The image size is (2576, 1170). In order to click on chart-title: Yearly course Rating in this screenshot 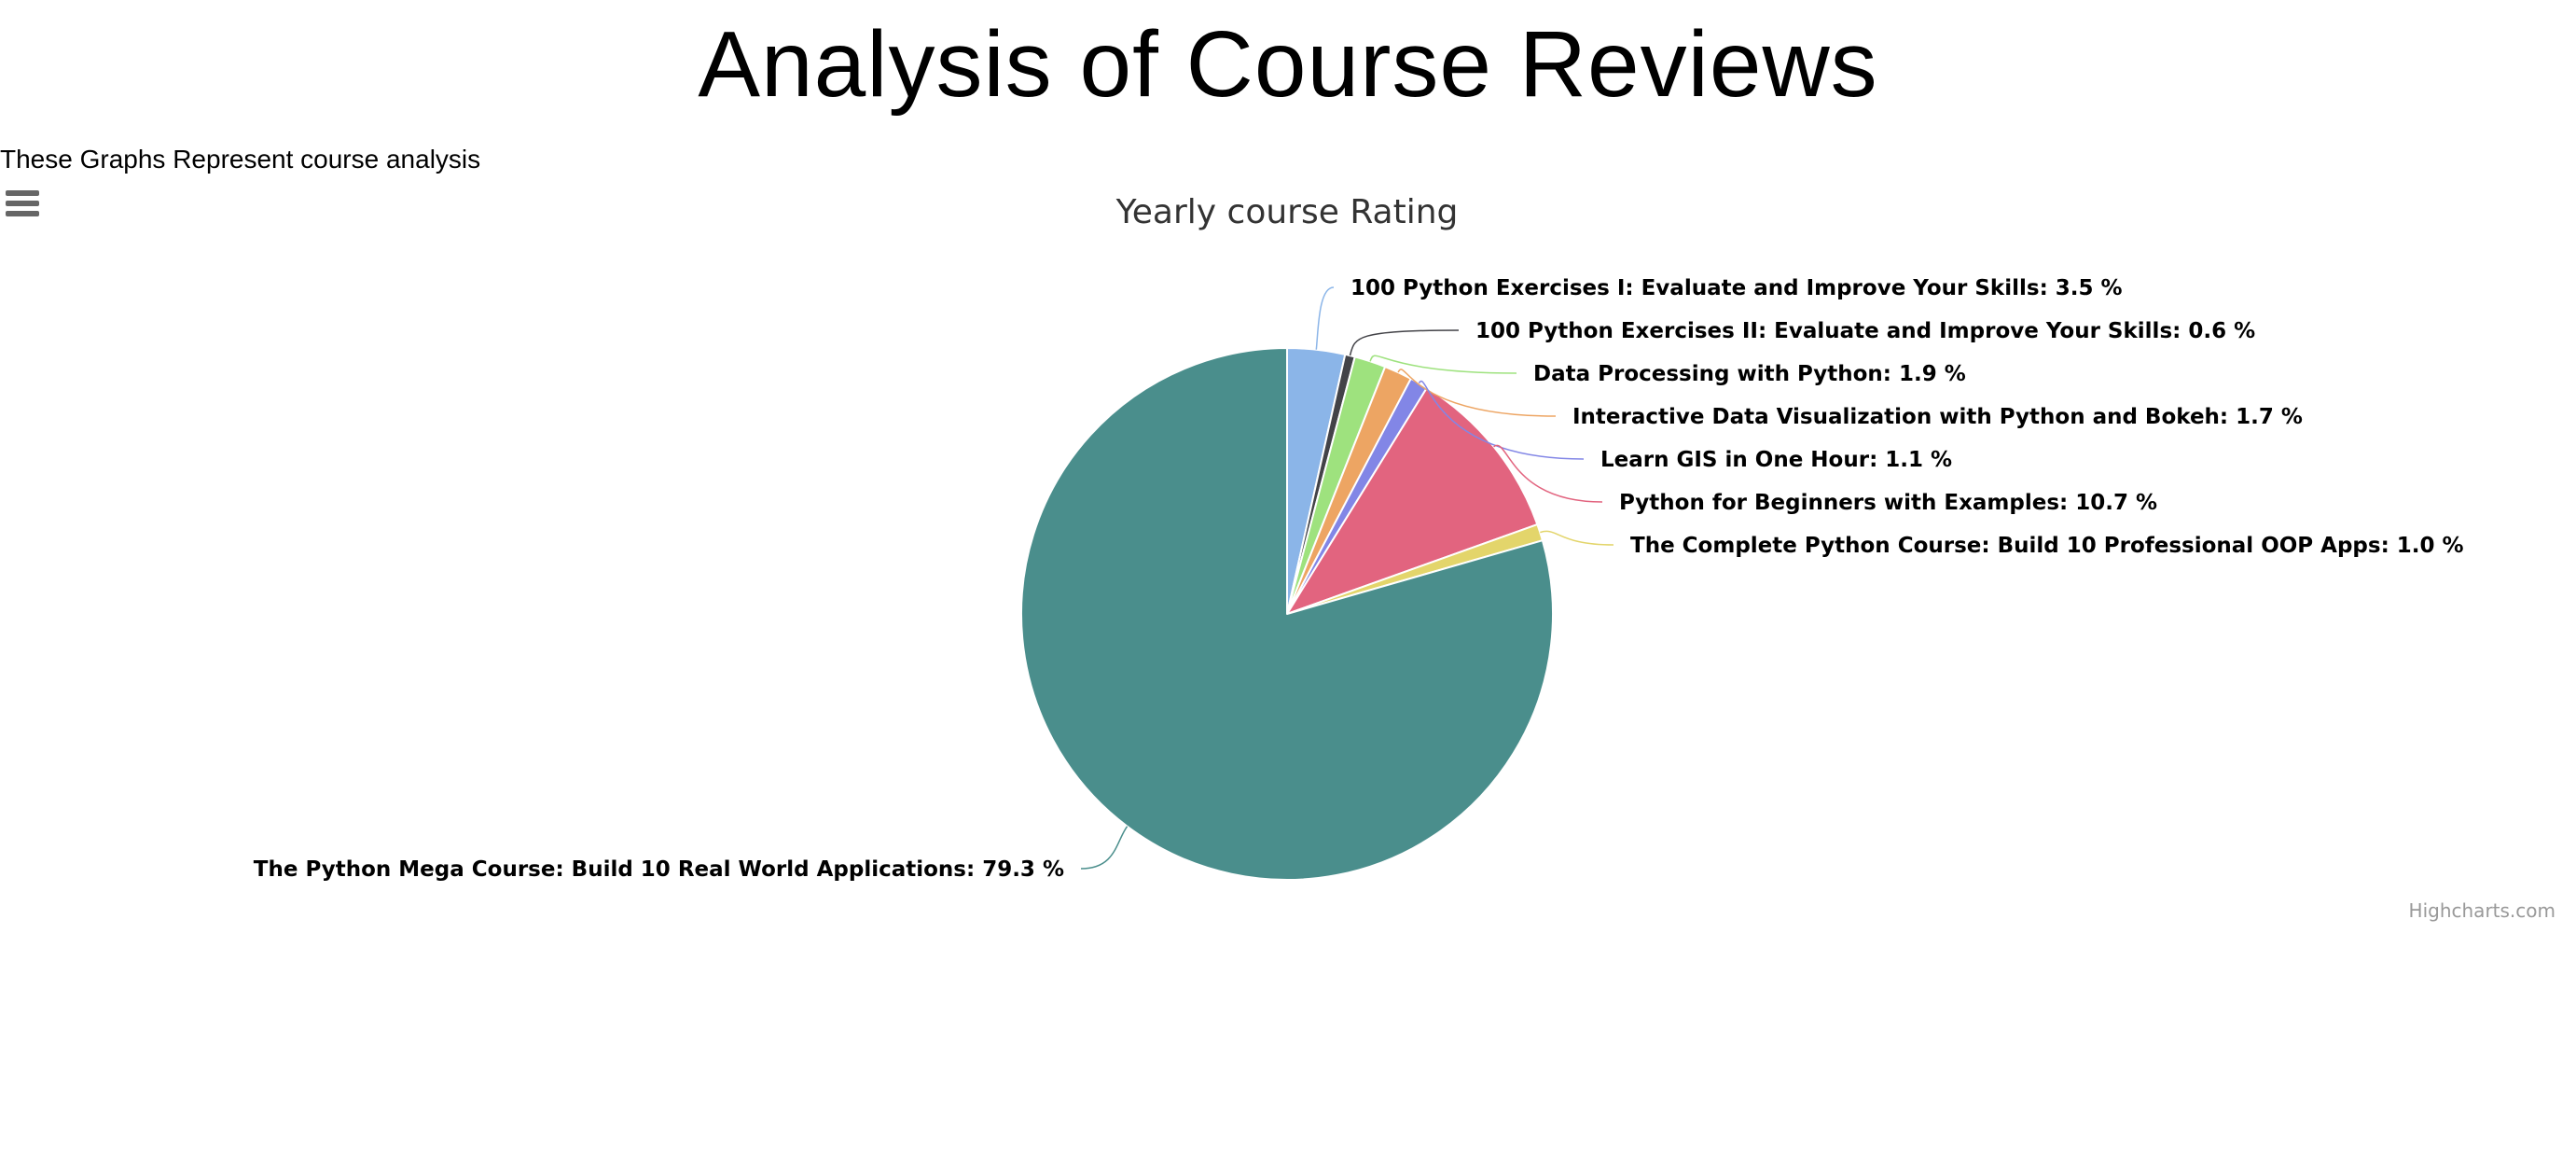, I will do `click(1287, 212)`.